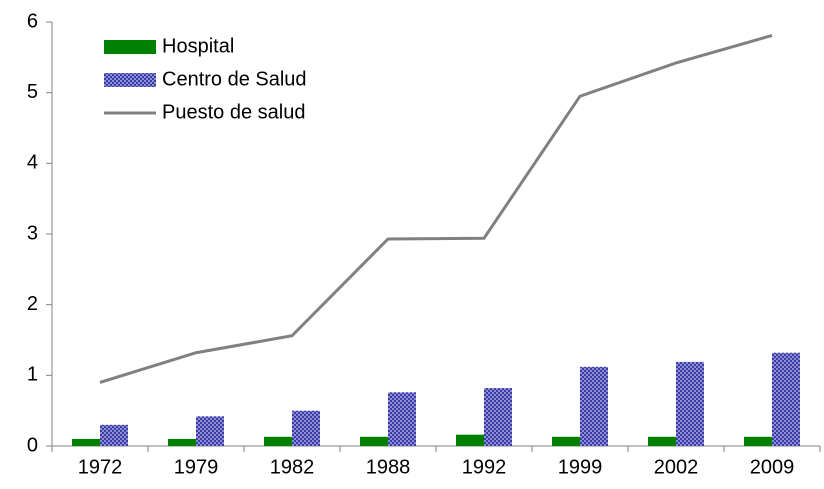 The width and height of the screenshot is (824, 489). Describe the element at coordinates (32, 304) in the screenshot. I see `y-tick-label: 2` at that location.